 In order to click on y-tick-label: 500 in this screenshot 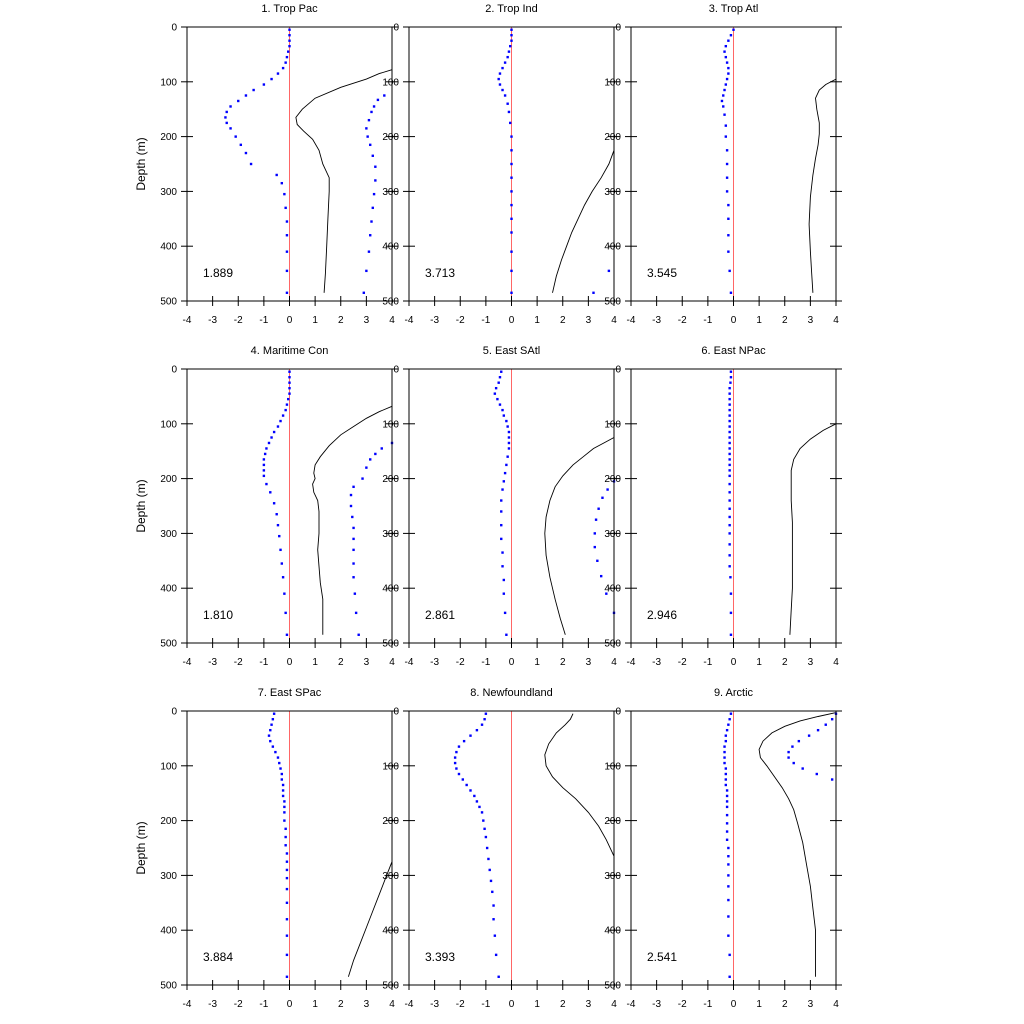, I will do `click(168, 302)`.